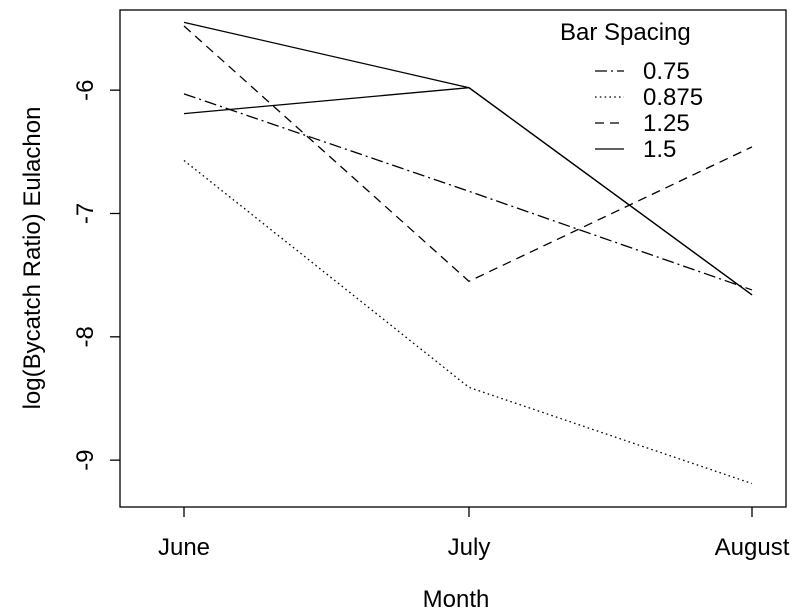 The image size is (806, 615). What do you see at coordinates (666, 123) in the screenshot?
I see `legend-label: 1.25` at bounding box center [666, 123].